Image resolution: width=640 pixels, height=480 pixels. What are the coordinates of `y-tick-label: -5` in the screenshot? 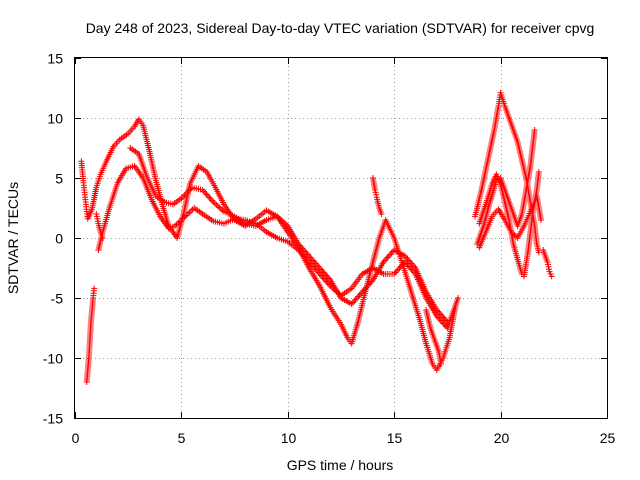 It's located at (57, 299).